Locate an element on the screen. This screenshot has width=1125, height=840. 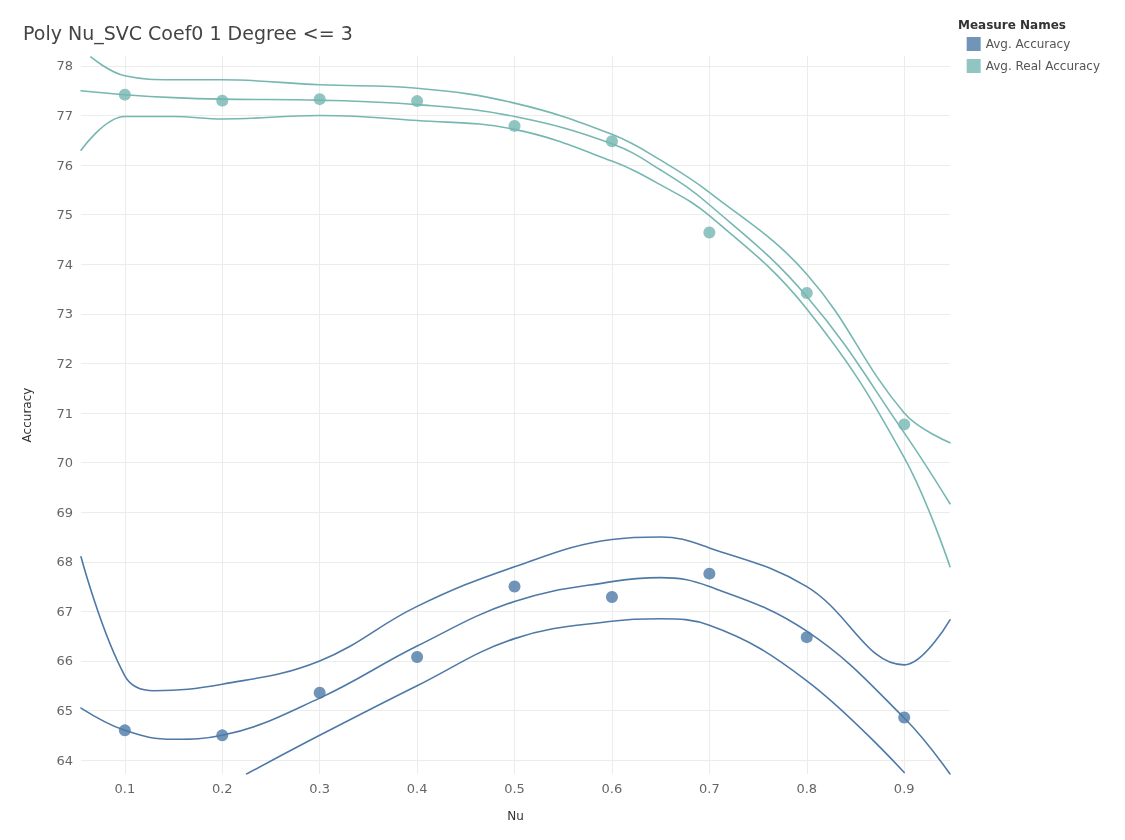
x-tick-label: 0.9 is located at coordinates (904, 788).